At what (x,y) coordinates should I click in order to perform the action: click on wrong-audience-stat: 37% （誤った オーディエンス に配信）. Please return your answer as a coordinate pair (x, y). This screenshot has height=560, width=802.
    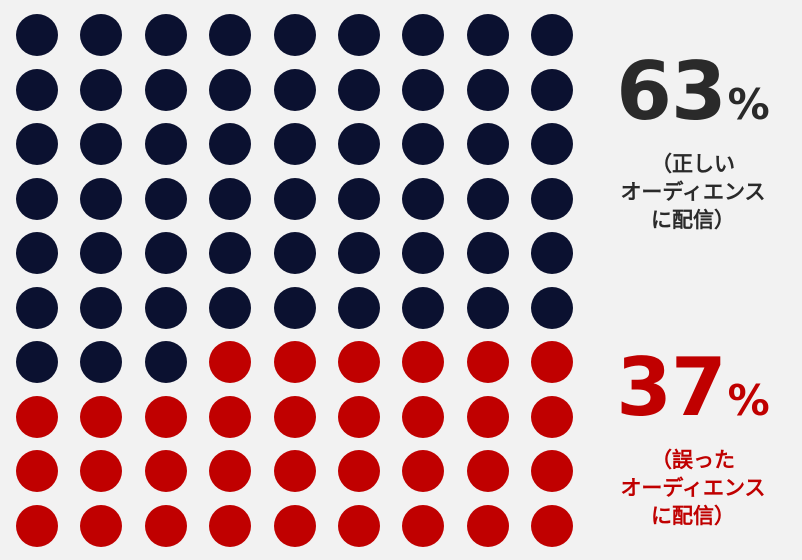
    Looking at the image, I should click on (693, 439).